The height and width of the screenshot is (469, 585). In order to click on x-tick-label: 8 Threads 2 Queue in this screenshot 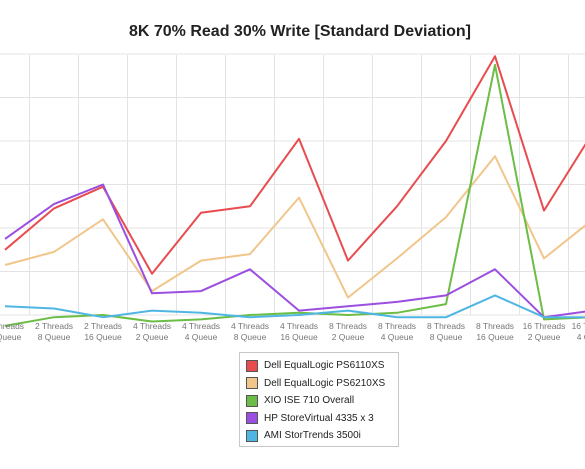, I will do `click(348, 331)`.